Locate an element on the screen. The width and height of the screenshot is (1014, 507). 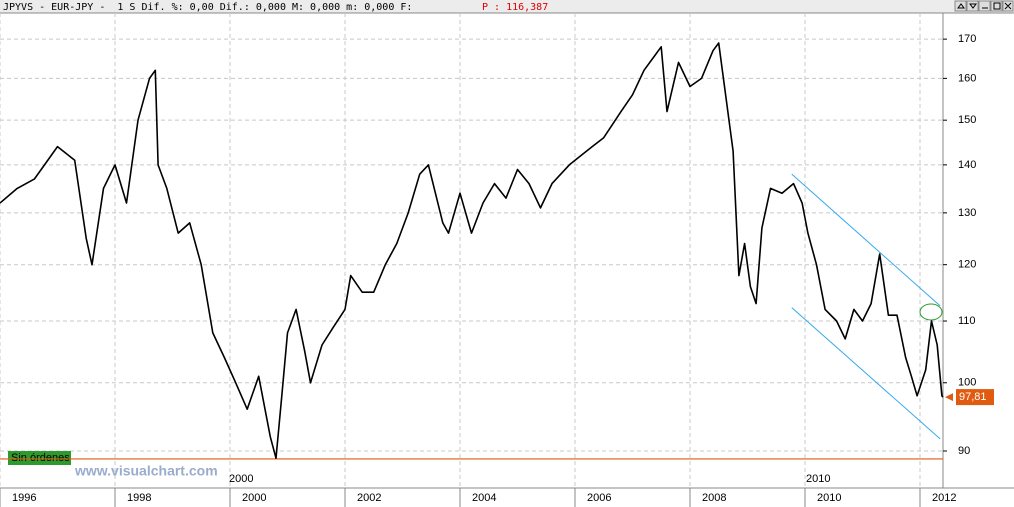
order-box is located at coordinates (39, 458).